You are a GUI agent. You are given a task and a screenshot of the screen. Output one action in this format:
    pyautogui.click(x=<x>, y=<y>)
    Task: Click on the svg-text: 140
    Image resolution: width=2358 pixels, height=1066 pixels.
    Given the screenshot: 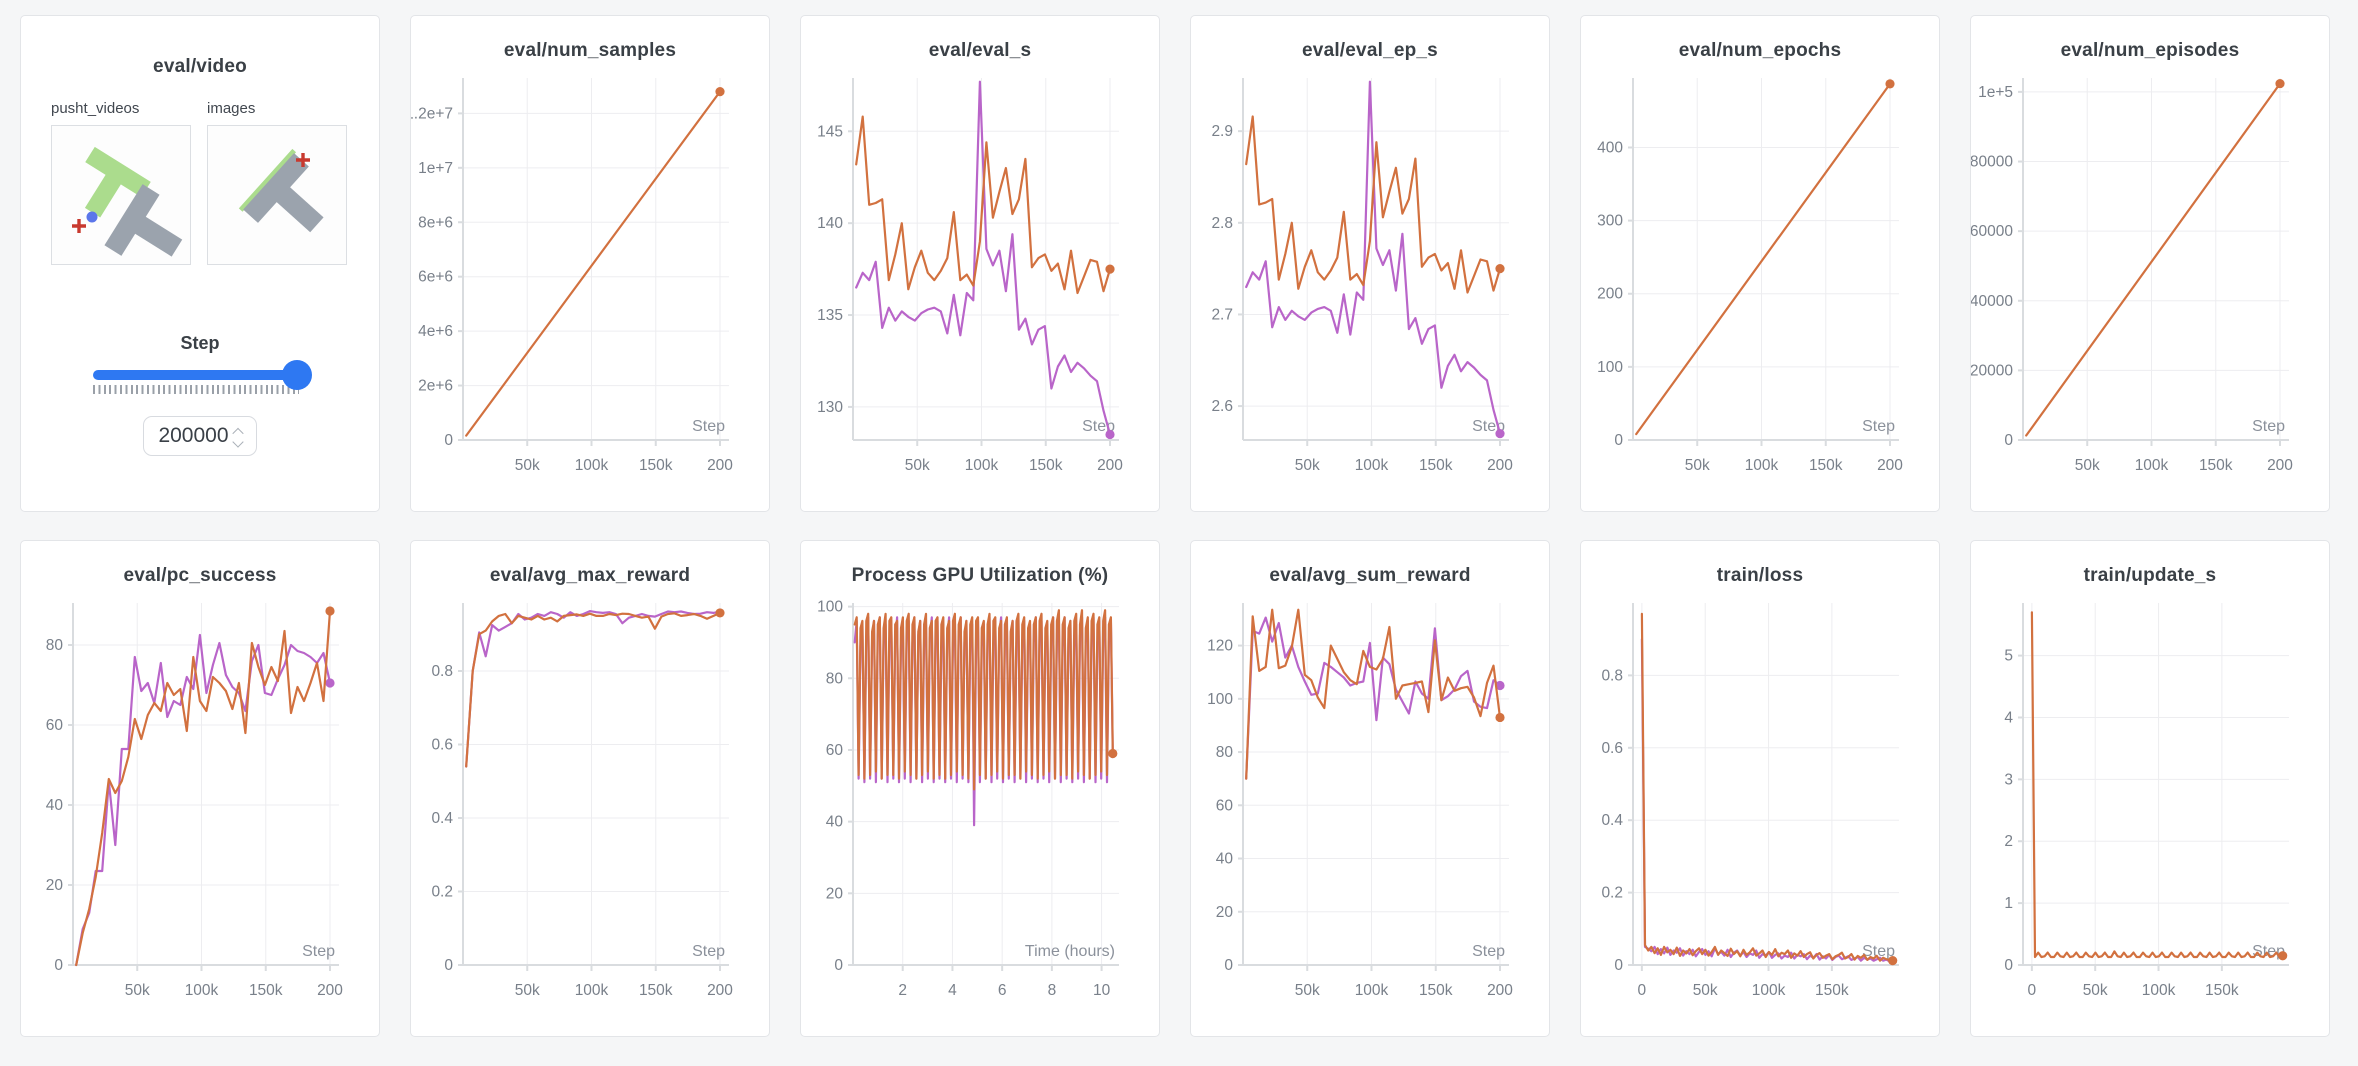 What is the action you would take?
    pyautogui.click(x=830, y=223)
    